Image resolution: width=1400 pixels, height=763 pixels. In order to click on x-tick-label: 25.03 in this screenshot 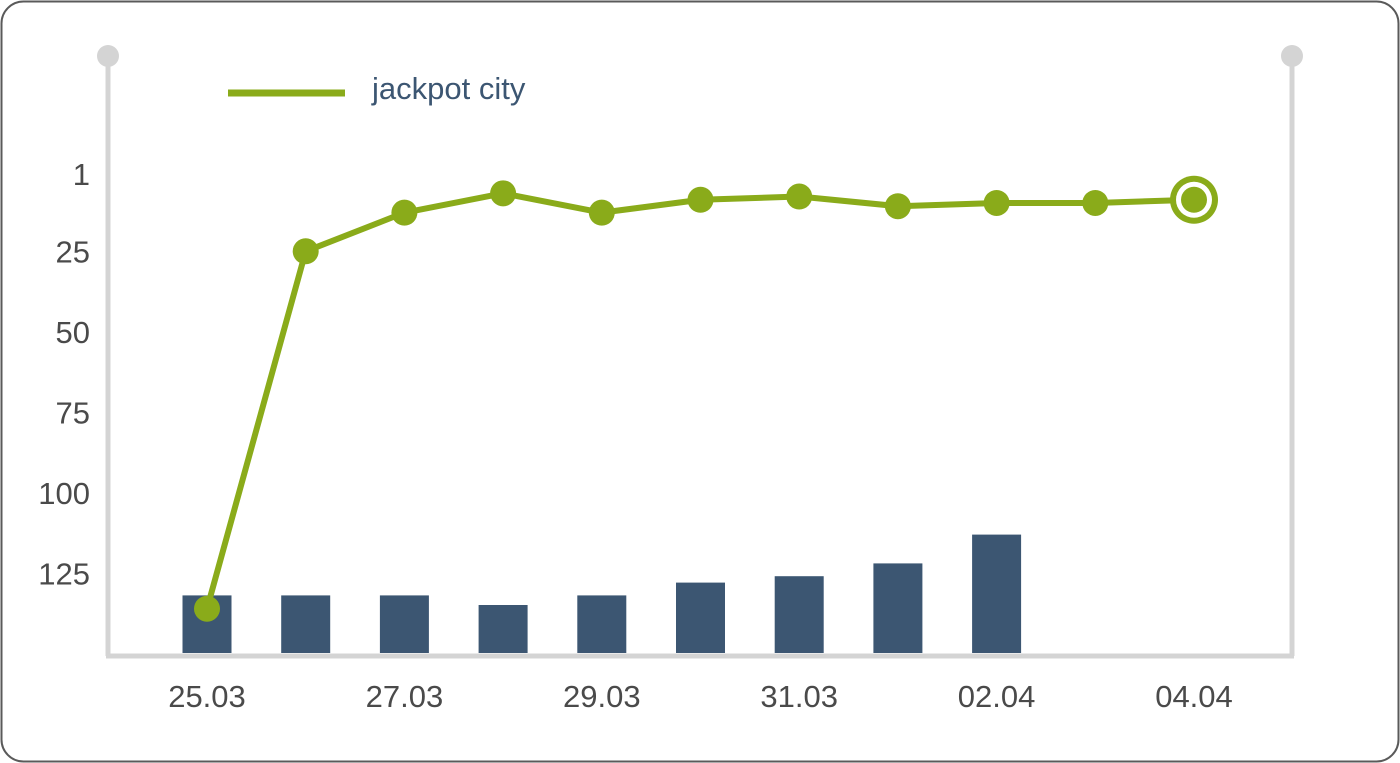, I will do `click(207, 696)`.